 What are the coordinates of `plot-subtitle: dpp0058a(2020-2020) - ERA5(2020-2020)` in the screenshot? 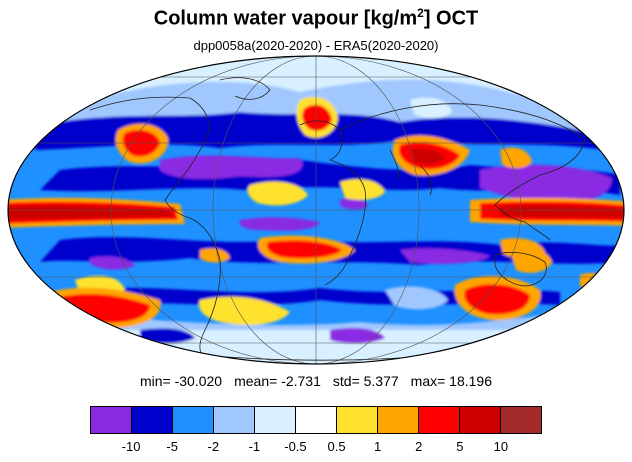 It's located at (316, 45).